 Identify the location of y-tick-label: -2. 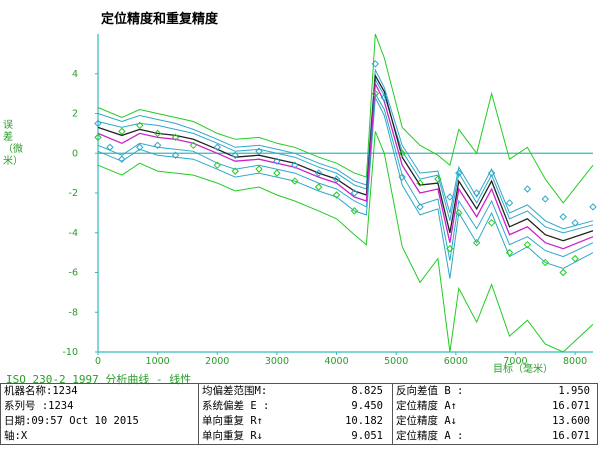
(73, 193).